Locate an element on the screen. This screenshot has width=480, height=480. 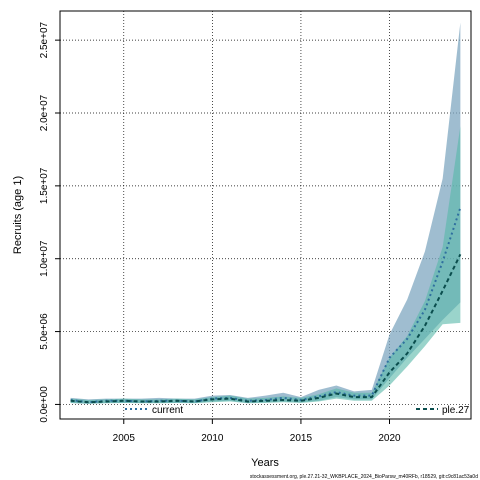
y-axis-title: Recruits (age 1) is located at coordinates (18, 215).